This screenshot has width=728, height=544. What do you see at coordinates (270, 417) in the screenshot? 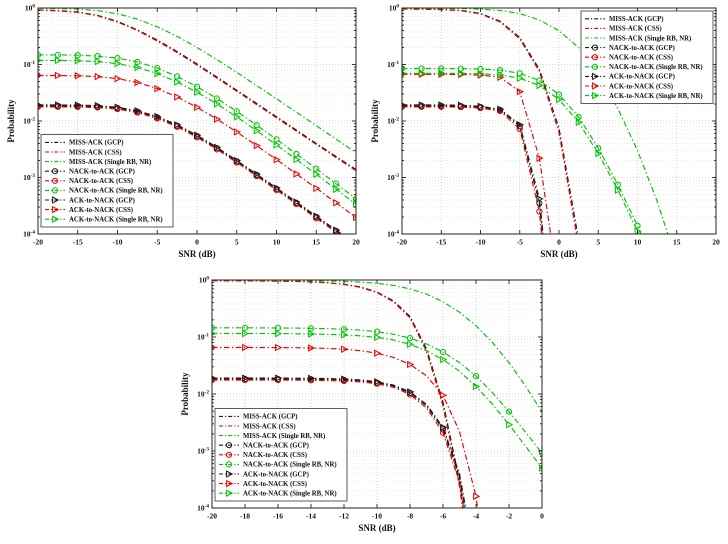
I see `legend-label: MISS-ACK (GCP)` at bounding box center [270, 417].